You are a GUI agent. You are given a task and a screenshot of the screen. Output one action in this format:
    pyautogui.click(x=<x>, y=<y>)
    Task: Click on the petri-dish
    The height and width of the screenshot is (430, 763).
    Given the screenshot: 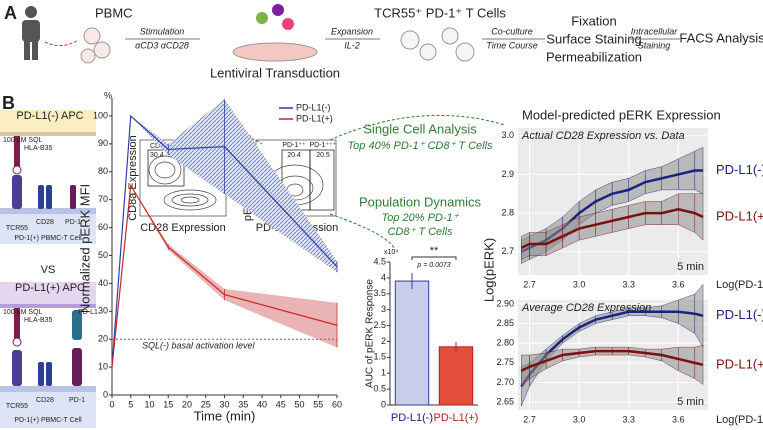 What is the action you would take?
    pyautogui.click(x=275, y=52)
    